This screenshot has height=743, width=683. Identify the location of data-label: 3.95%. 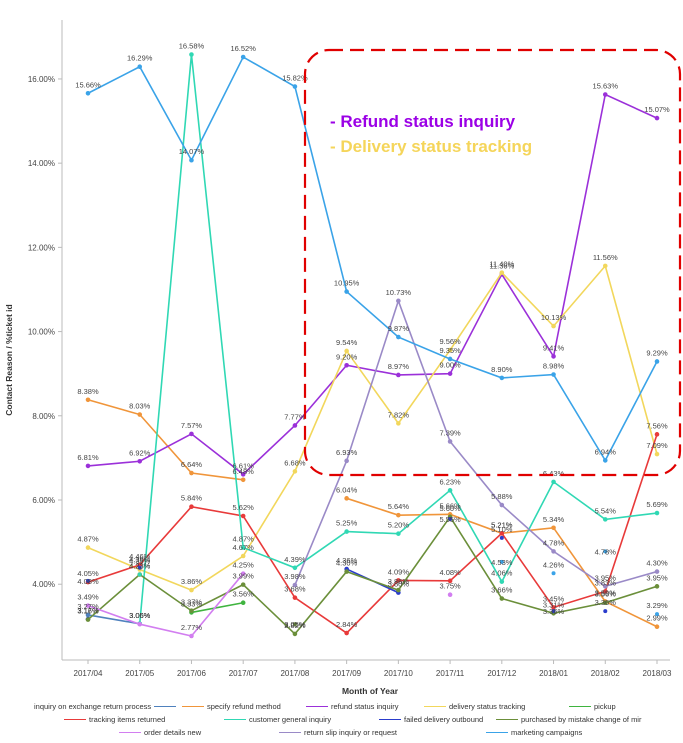
(657, 577).